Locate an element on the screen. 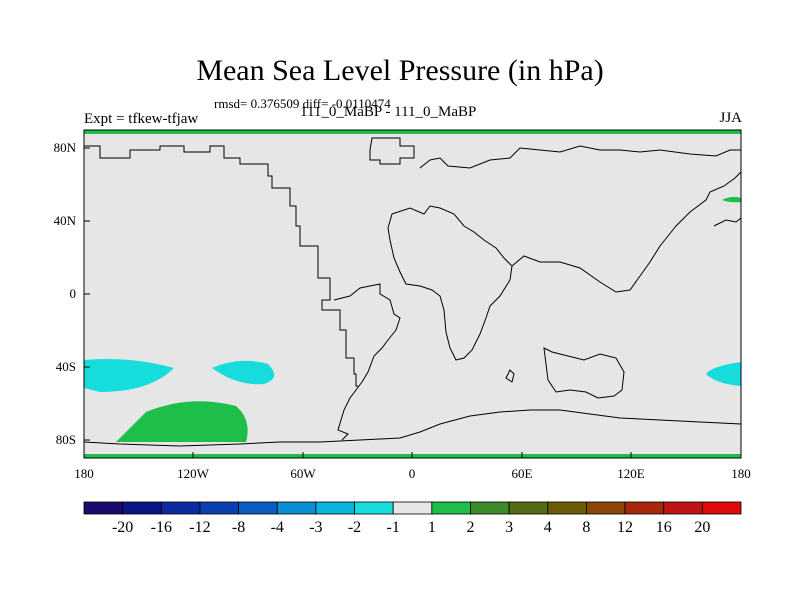 Image resolution: width=800 pixels, height=600 pixels. x-tick-label: 0 is located at coordinates (412, 473).